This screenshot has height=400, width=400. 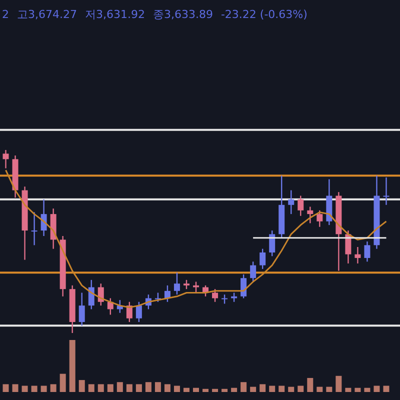 What do you see at coordinates (114, 14) in the screenshot?
I see `text: 저3,631.92` at bounding box center [114, 14].